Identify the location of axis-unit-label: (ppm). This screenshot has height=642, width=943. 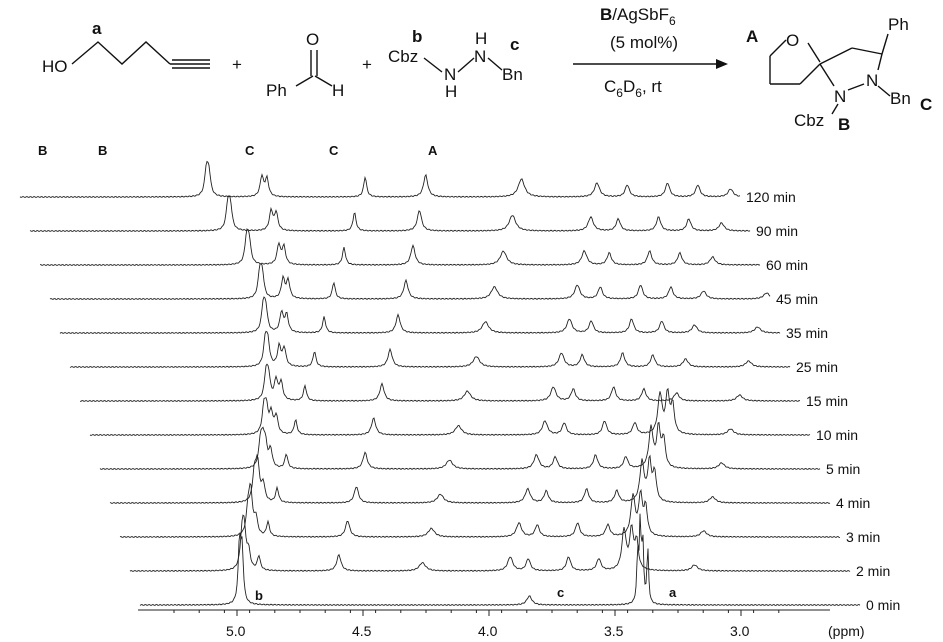
(846, 631).